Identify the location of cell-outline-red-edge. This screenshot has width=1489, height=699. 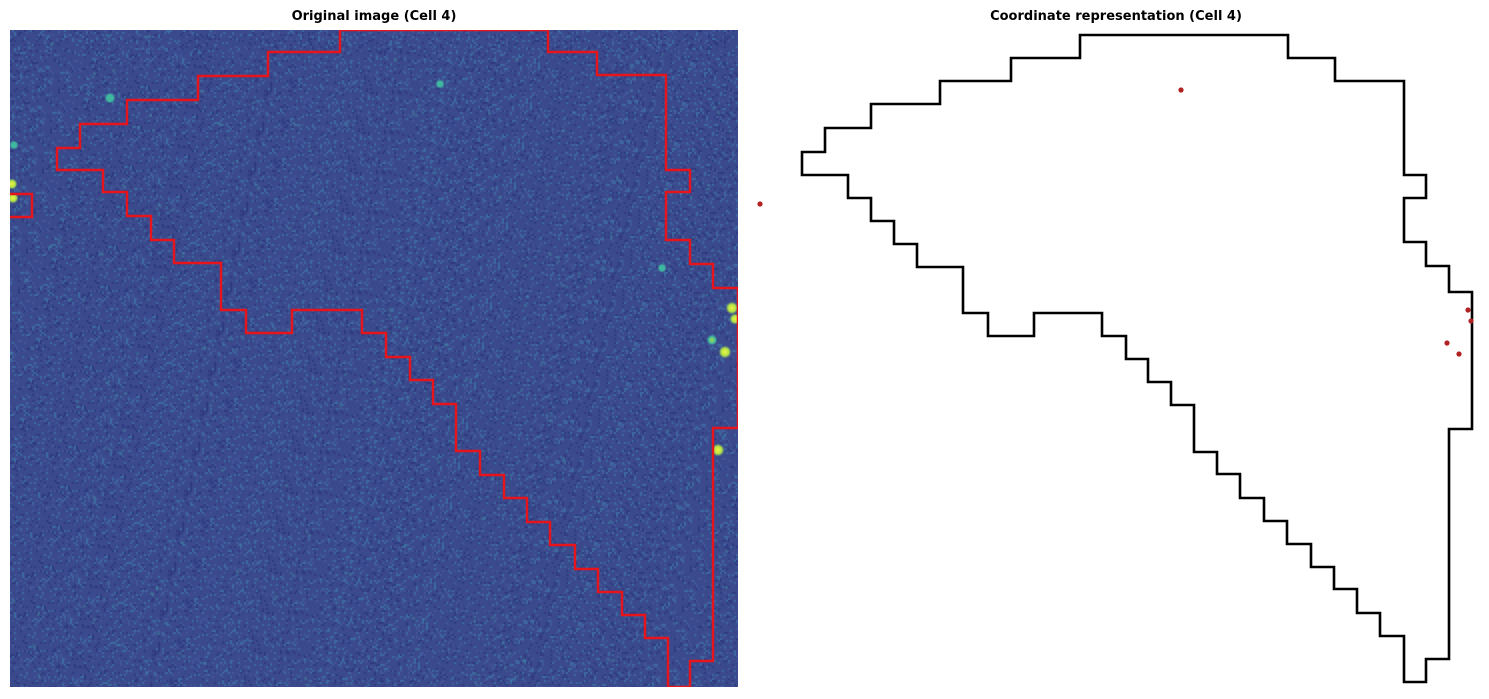
(22, 205).